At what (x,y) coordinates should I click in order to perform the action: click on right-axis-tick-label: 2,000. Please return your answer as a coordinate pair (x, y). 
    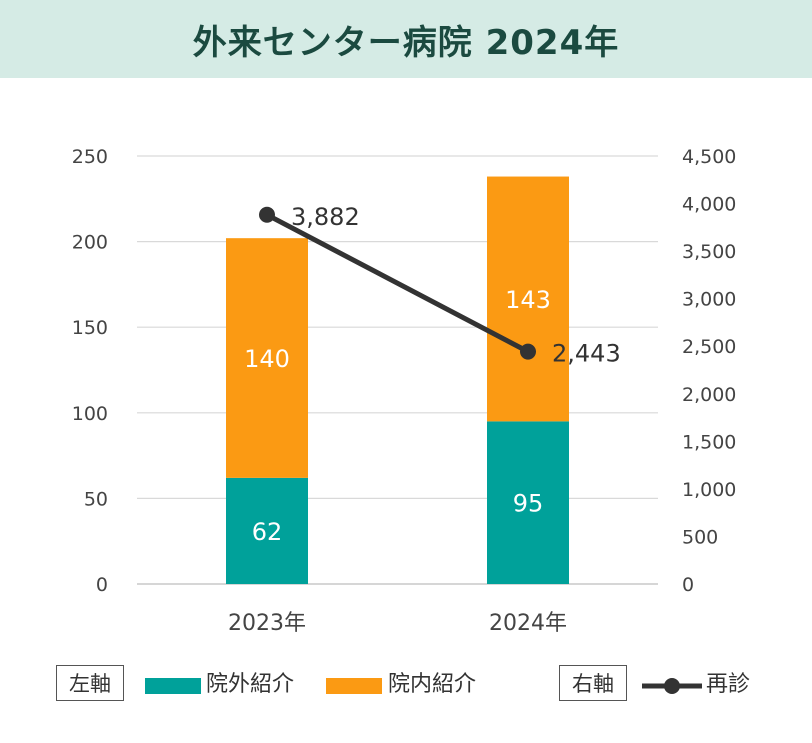
    Looking at the image, I should click on (709, 395).